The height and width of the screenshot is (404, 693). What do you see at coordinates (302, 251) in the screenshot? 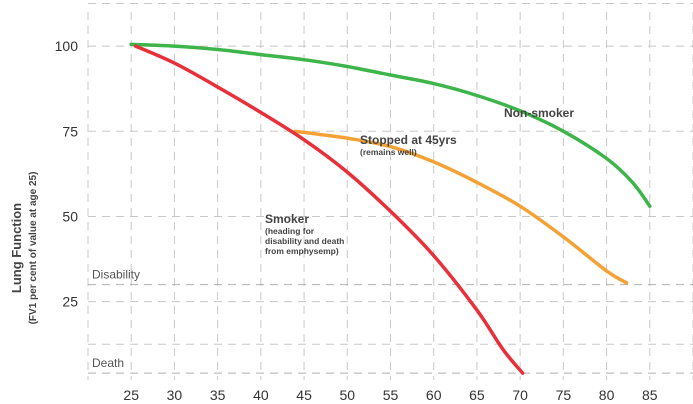
I see `annotation-subtext: from emphysemp)` at bounding box center [302, 251].